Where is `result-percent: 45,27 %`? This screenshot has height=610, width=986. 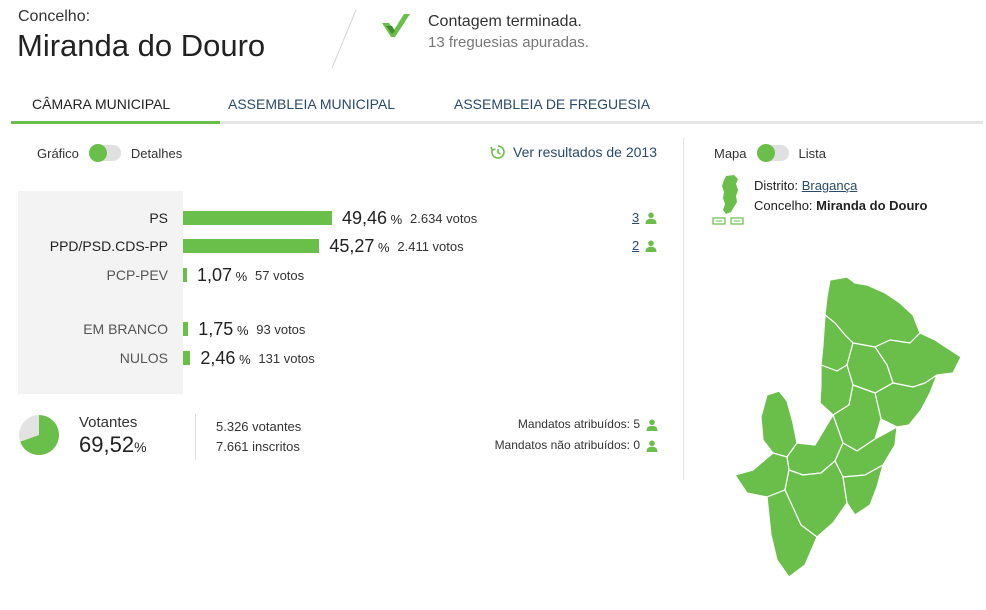
result-percent: 45,27 % is located at coordinates (359, 246).